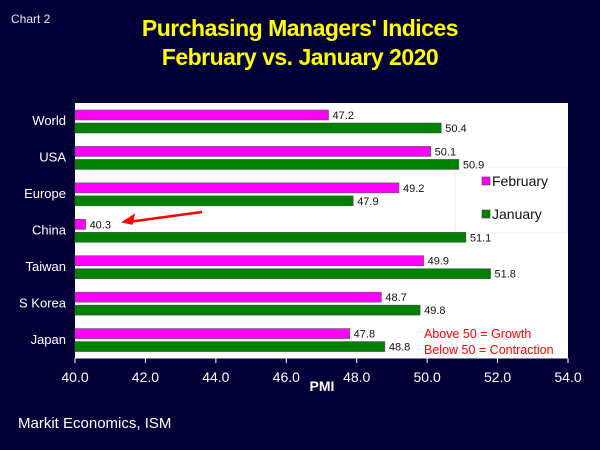 This screenshot has width=600, height=450. I want to click on data-label: 47.9, so click(367, 202).